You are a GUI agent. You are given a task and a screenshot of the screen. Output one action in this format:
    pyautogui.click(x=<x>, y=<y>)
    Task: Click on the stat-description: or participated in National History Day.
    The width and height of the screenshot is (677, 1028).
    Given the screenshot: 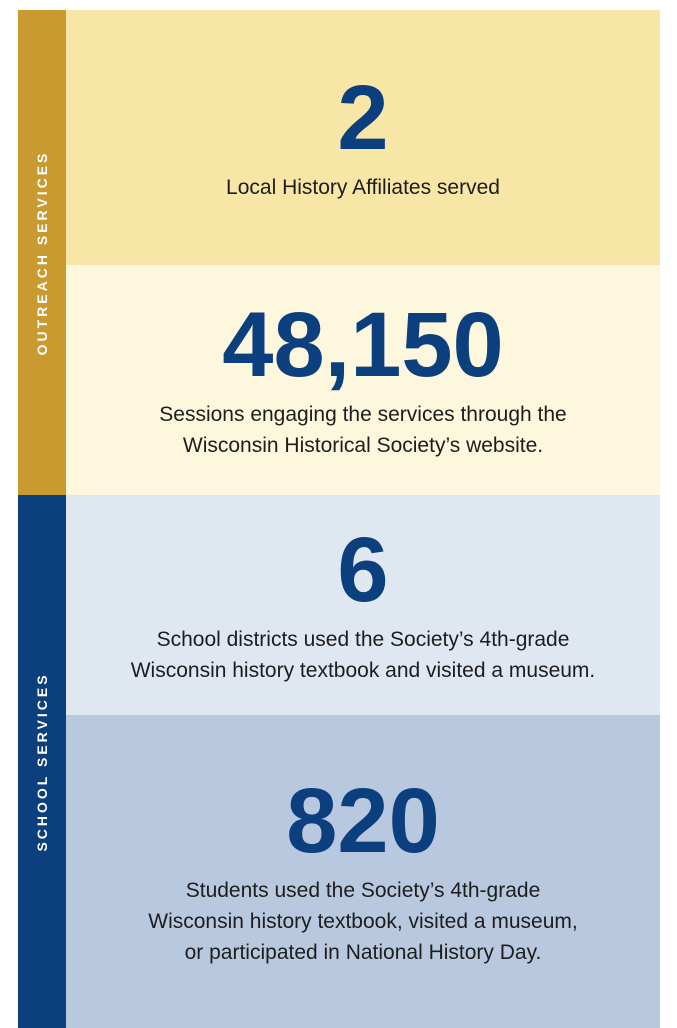 What is the action you would take?
    pyautogui.click(x=363, y=952)
    